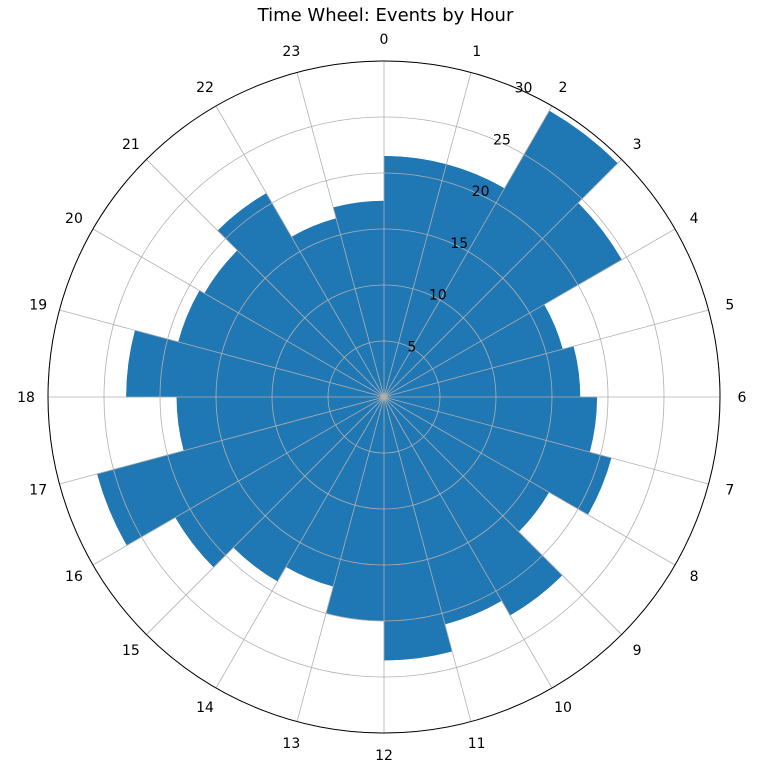  Describe the element at coordinates (291, 744) in the screenshot. I see `hour-tick-label: 13` at that location.